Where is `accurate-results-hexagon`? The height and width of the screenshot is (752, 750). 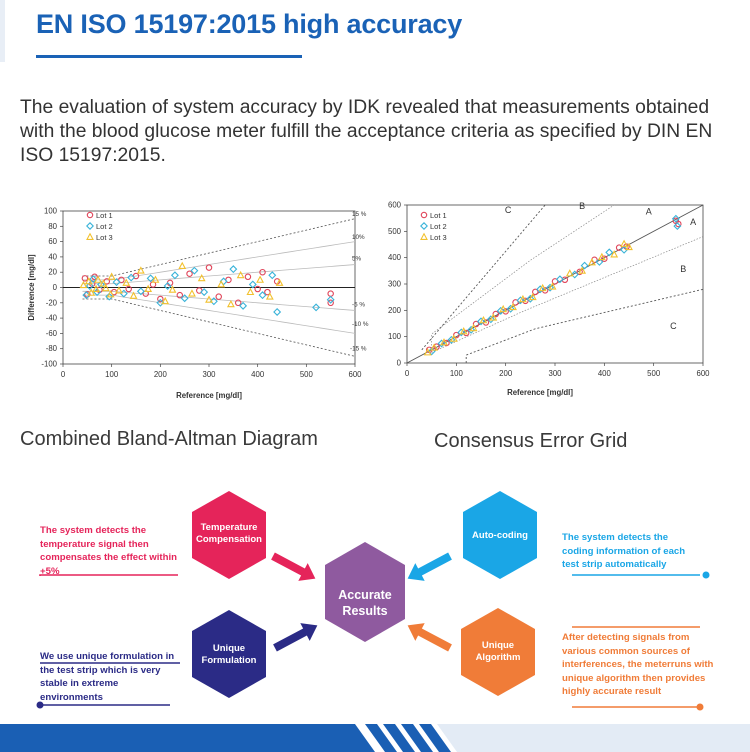 accurate-results-hexagon is located at coordinates (365, 592).